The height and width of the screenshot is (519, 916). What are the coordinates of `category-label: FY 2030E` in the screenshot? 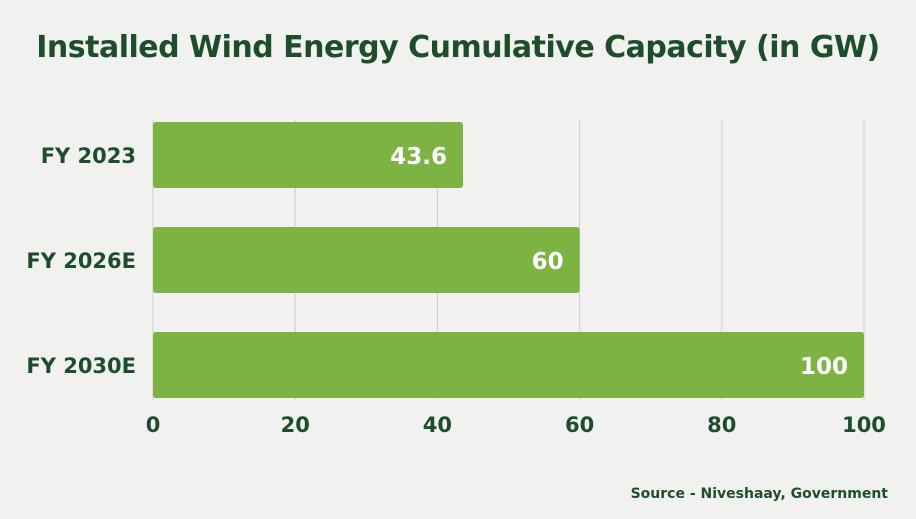 It's located at (81, 366).